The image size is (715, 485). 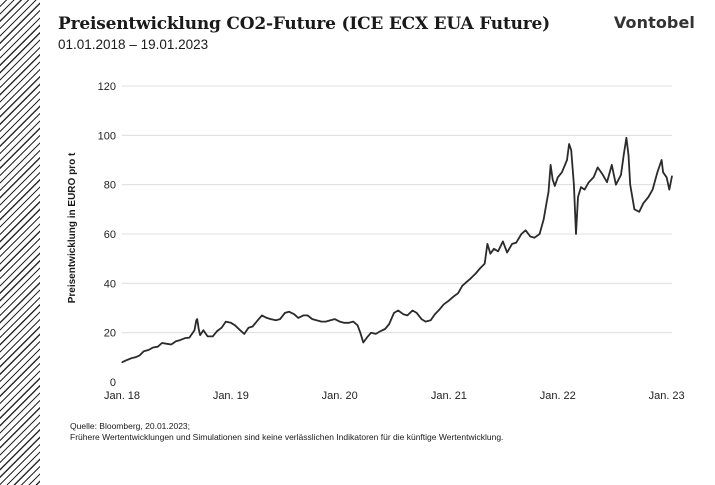 I want to click on x-tick-label: Jan. 19, so click(x=231, y=396).